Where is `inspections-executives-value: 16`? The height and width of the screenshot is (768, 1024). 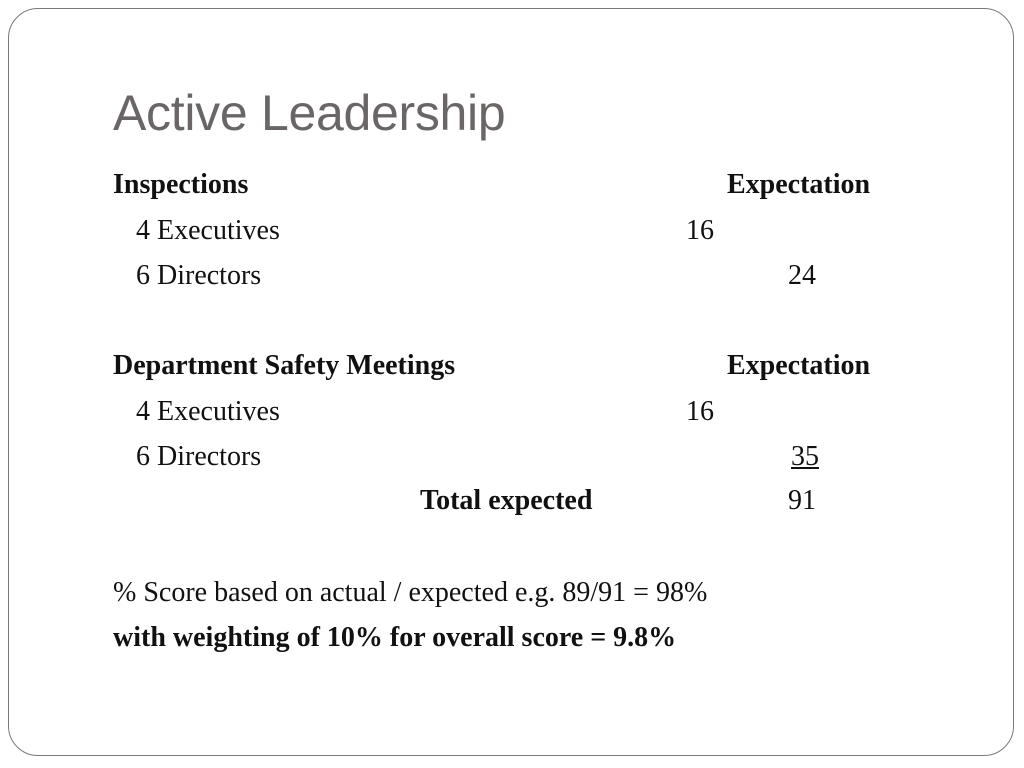
inspections-executives-value: 16 is located at coordinates (700, 230).